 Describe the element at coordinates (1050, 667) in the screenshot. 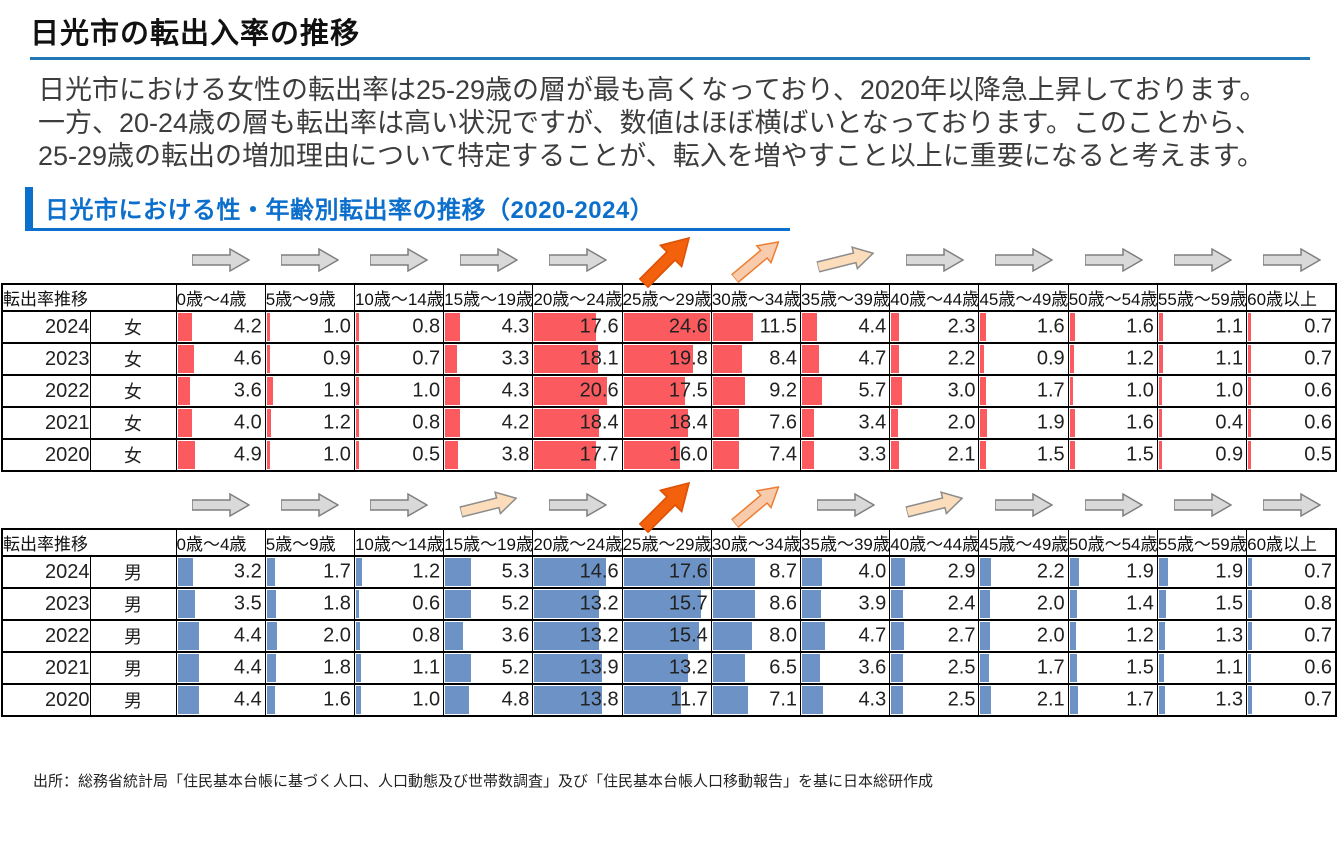

I see `value-text: 1.7` at that location.